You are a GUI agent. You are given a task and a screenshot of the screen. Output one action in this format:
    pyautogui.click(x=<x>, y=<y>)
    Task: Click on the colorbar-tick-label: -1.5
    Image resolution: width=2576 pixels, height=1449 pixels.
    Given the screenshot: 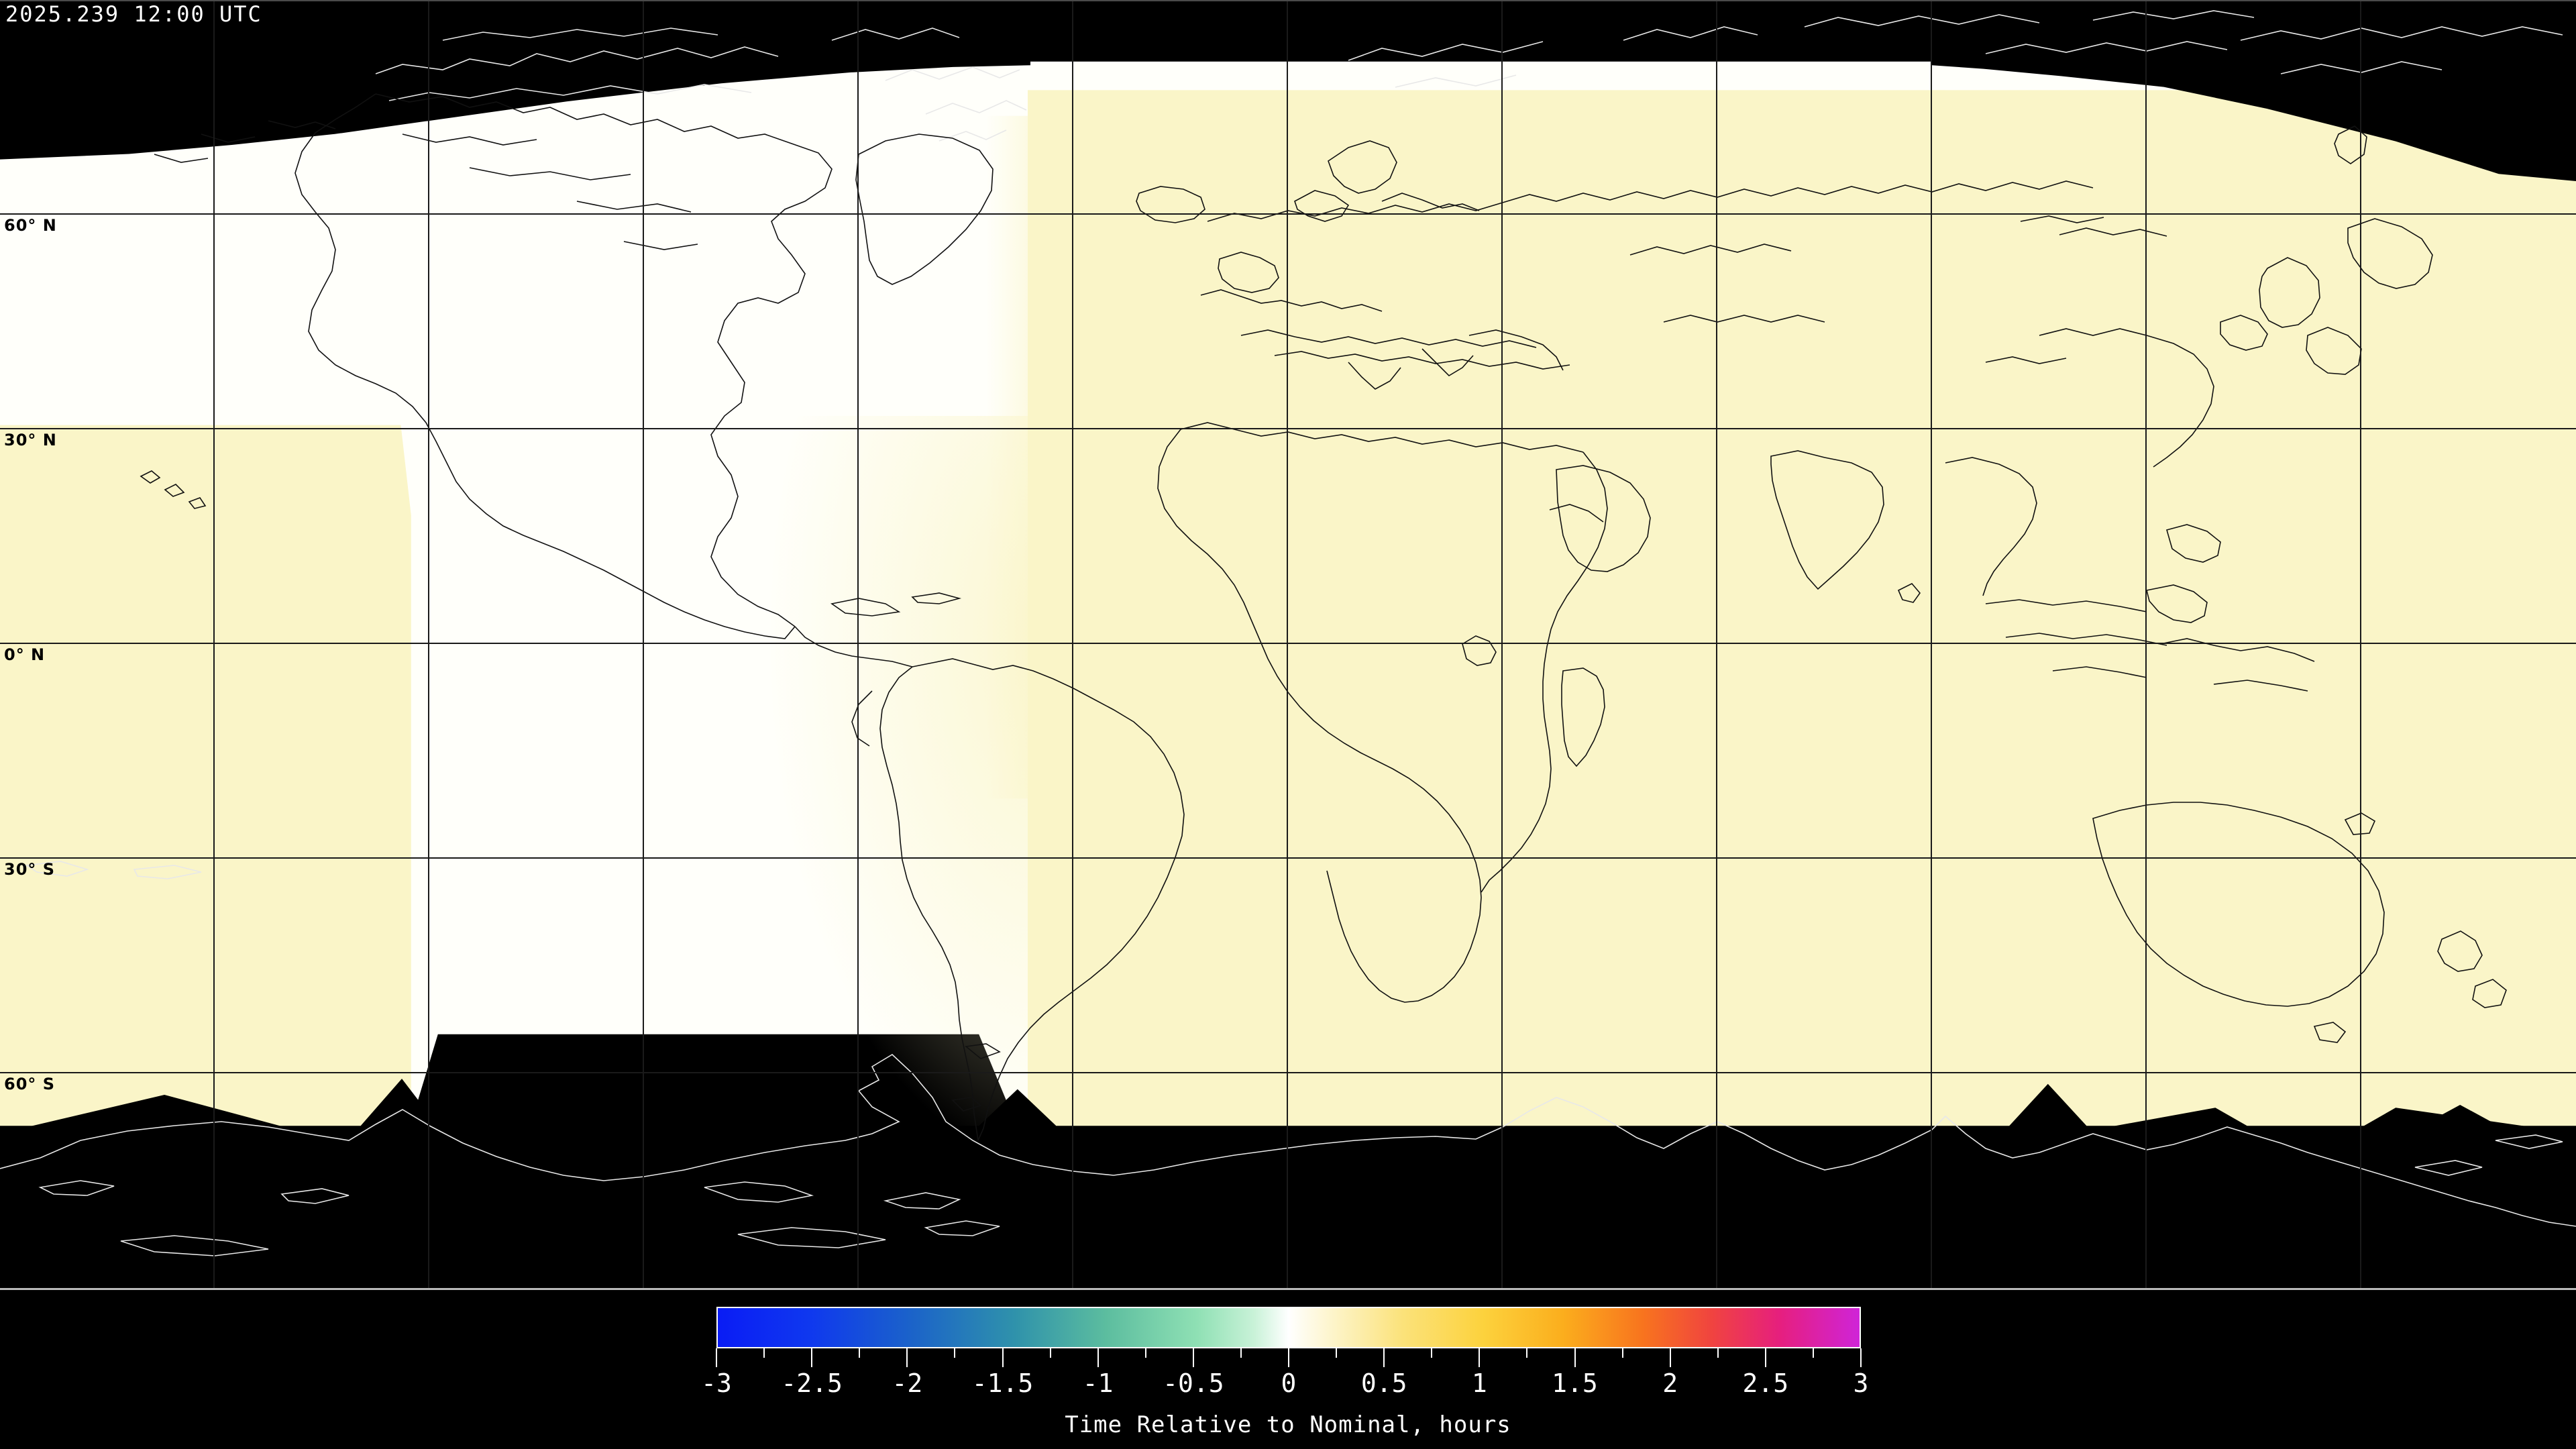 What is the action you would take?
    pyautogui.click(x=1002, y=1383)
    